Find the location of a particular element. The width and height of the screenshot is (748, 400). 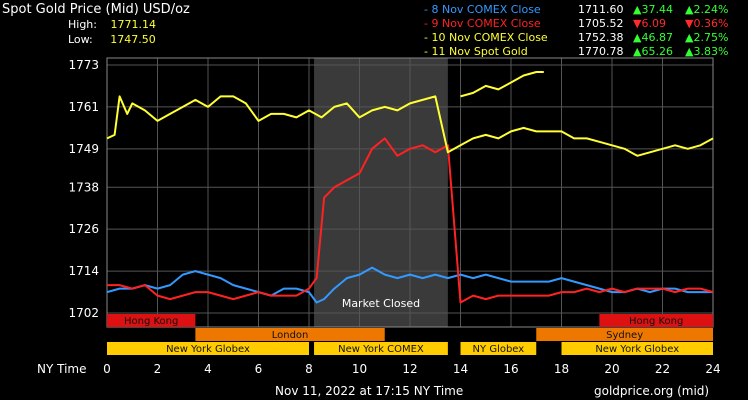

x-tick-label: 2 is located at coordinates (158, 369).